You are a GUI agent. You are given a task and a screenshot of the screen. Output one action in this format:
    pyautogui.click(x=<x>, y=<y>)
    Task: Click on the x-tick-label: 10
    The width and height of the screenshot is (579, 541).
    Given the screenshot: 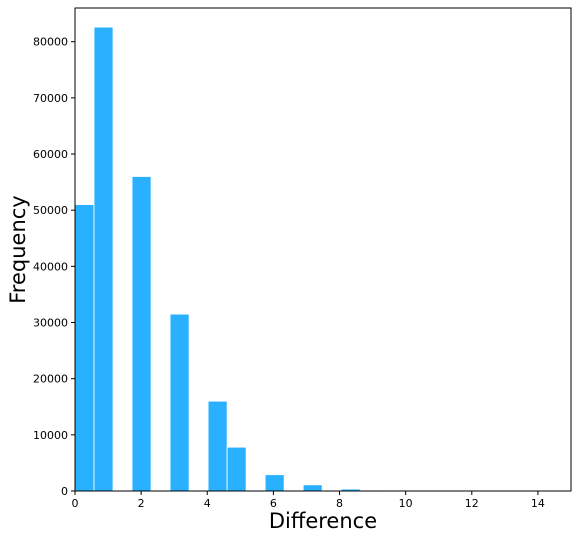 What is the action you would take?
    pyautogui.click(x=406, y=503)
    